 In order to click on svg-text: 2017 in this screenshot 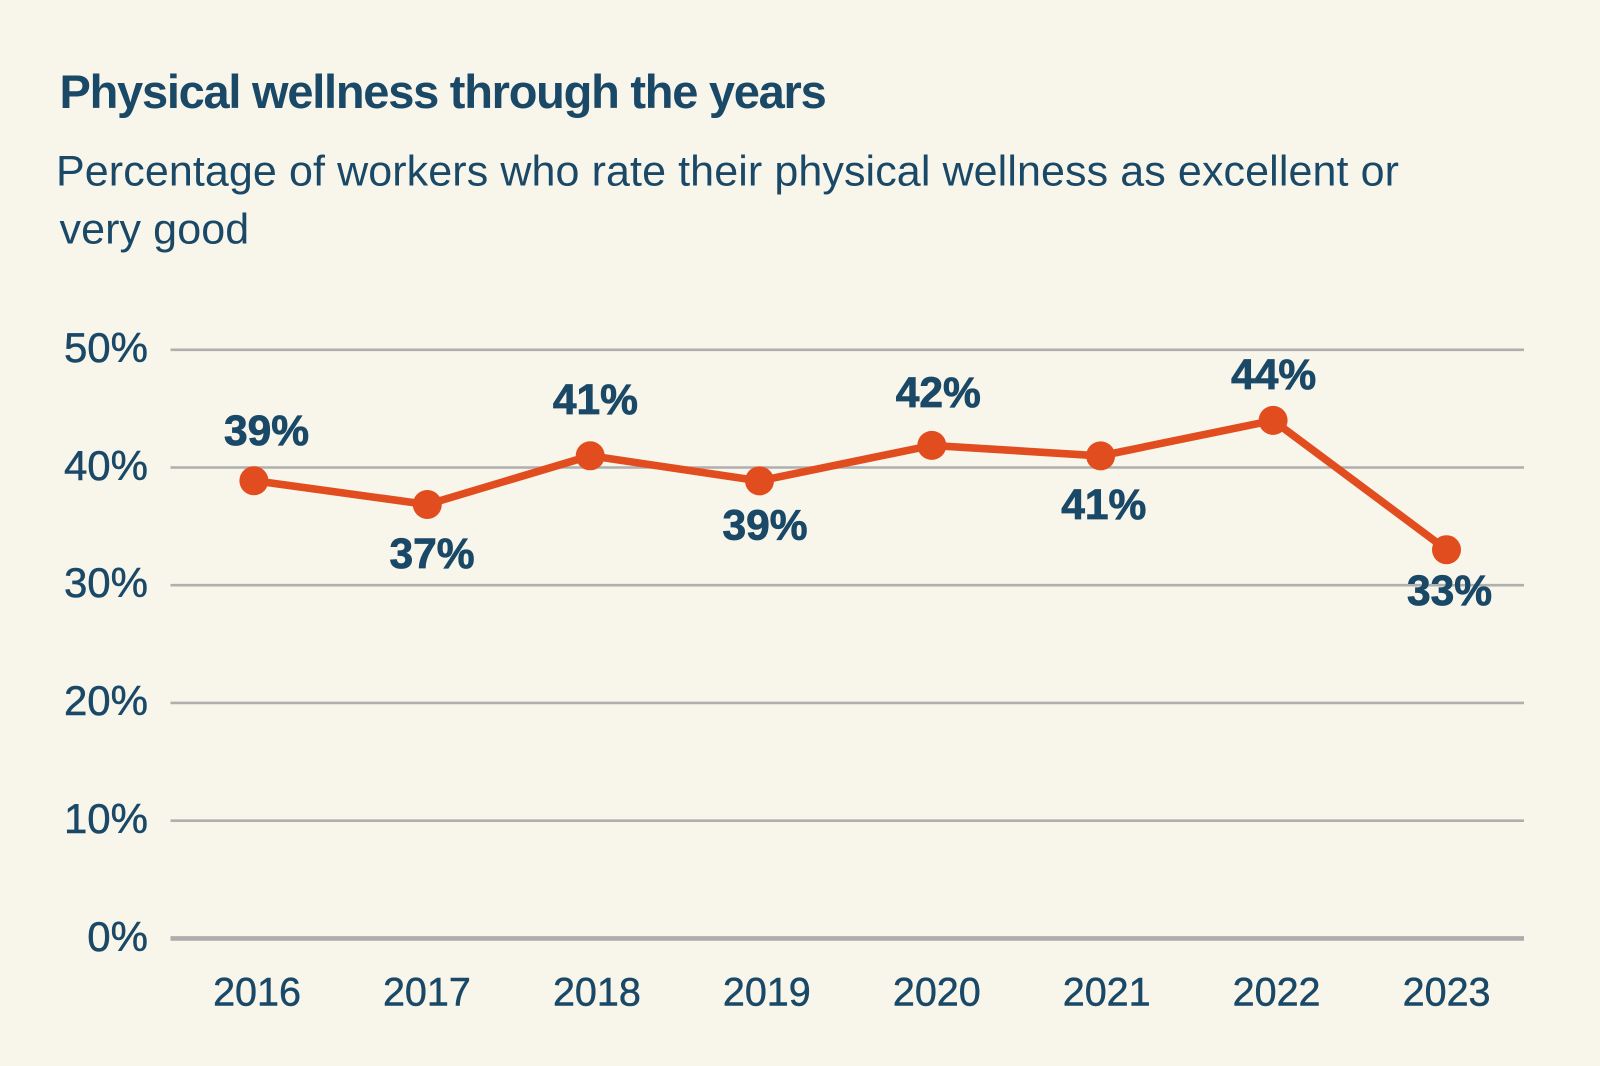, I will do `click(427, 993)`.